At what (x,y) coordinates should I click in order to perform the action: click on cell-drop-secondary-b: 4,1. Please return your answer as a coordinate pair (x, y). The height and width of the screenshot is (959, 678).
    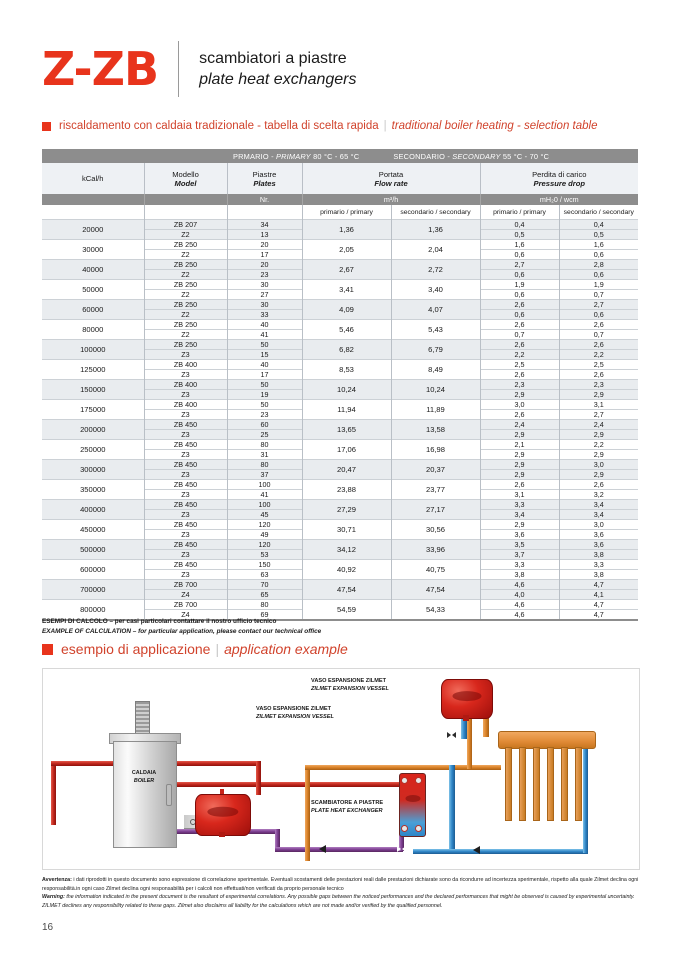
    Looking at the image, I should click on (598, 594).